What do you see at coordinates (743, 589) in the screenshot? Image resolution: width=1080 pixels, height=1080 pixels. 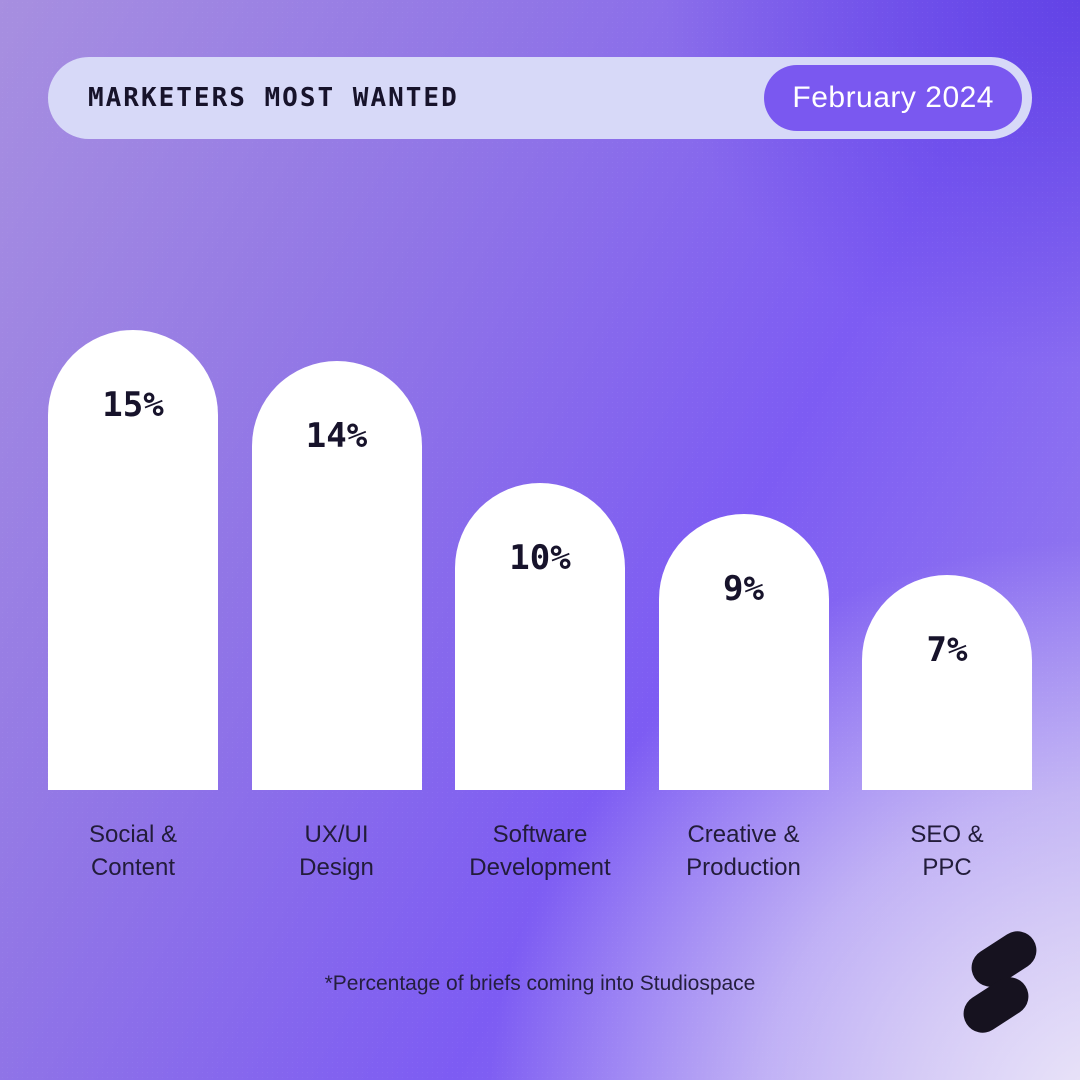 I see `bar-value-label: 9%` at bounding box center [743, 589].